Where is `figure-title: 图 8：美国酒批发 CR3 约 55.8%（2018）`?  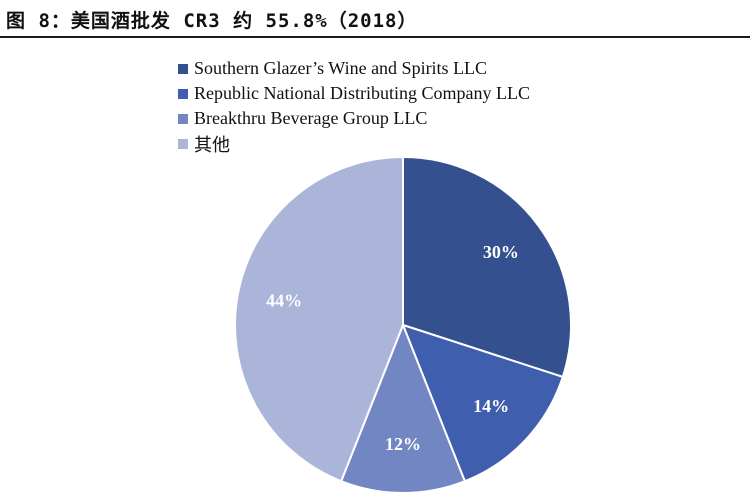 figure-title: 图 8：美国酒批发 CR3 约 55.8%（2018） is located at coordinates (212, 21).